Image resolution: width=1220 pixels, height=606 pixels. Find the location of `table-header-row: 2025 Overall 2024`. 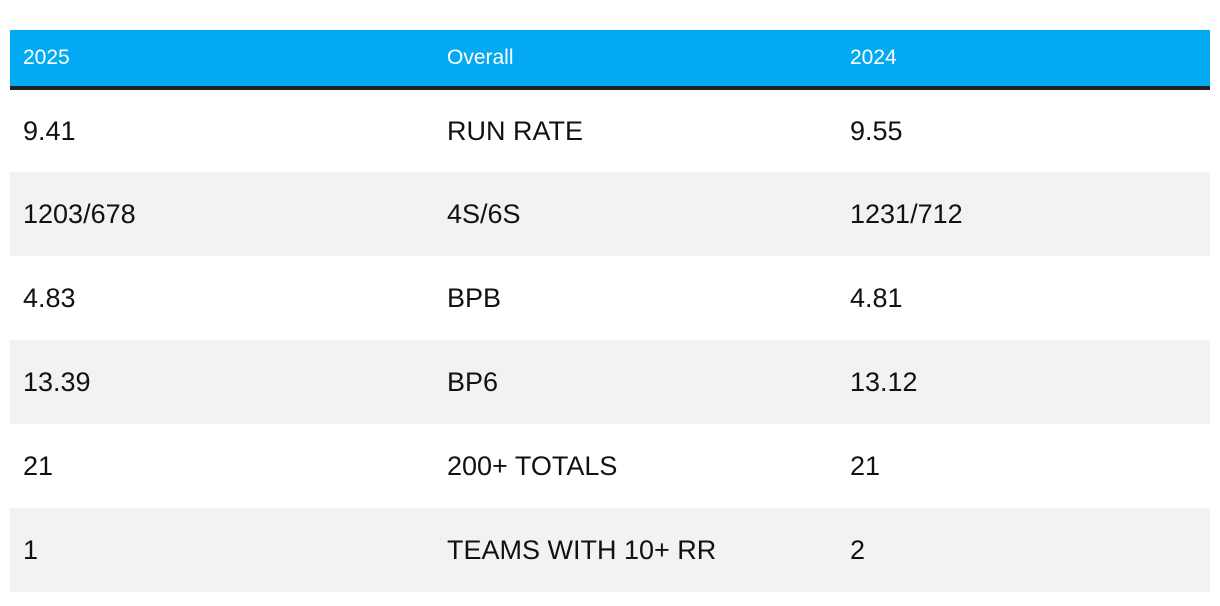

table-header-row: 2025 Overall 2024 is located at coordinates (610, 60).